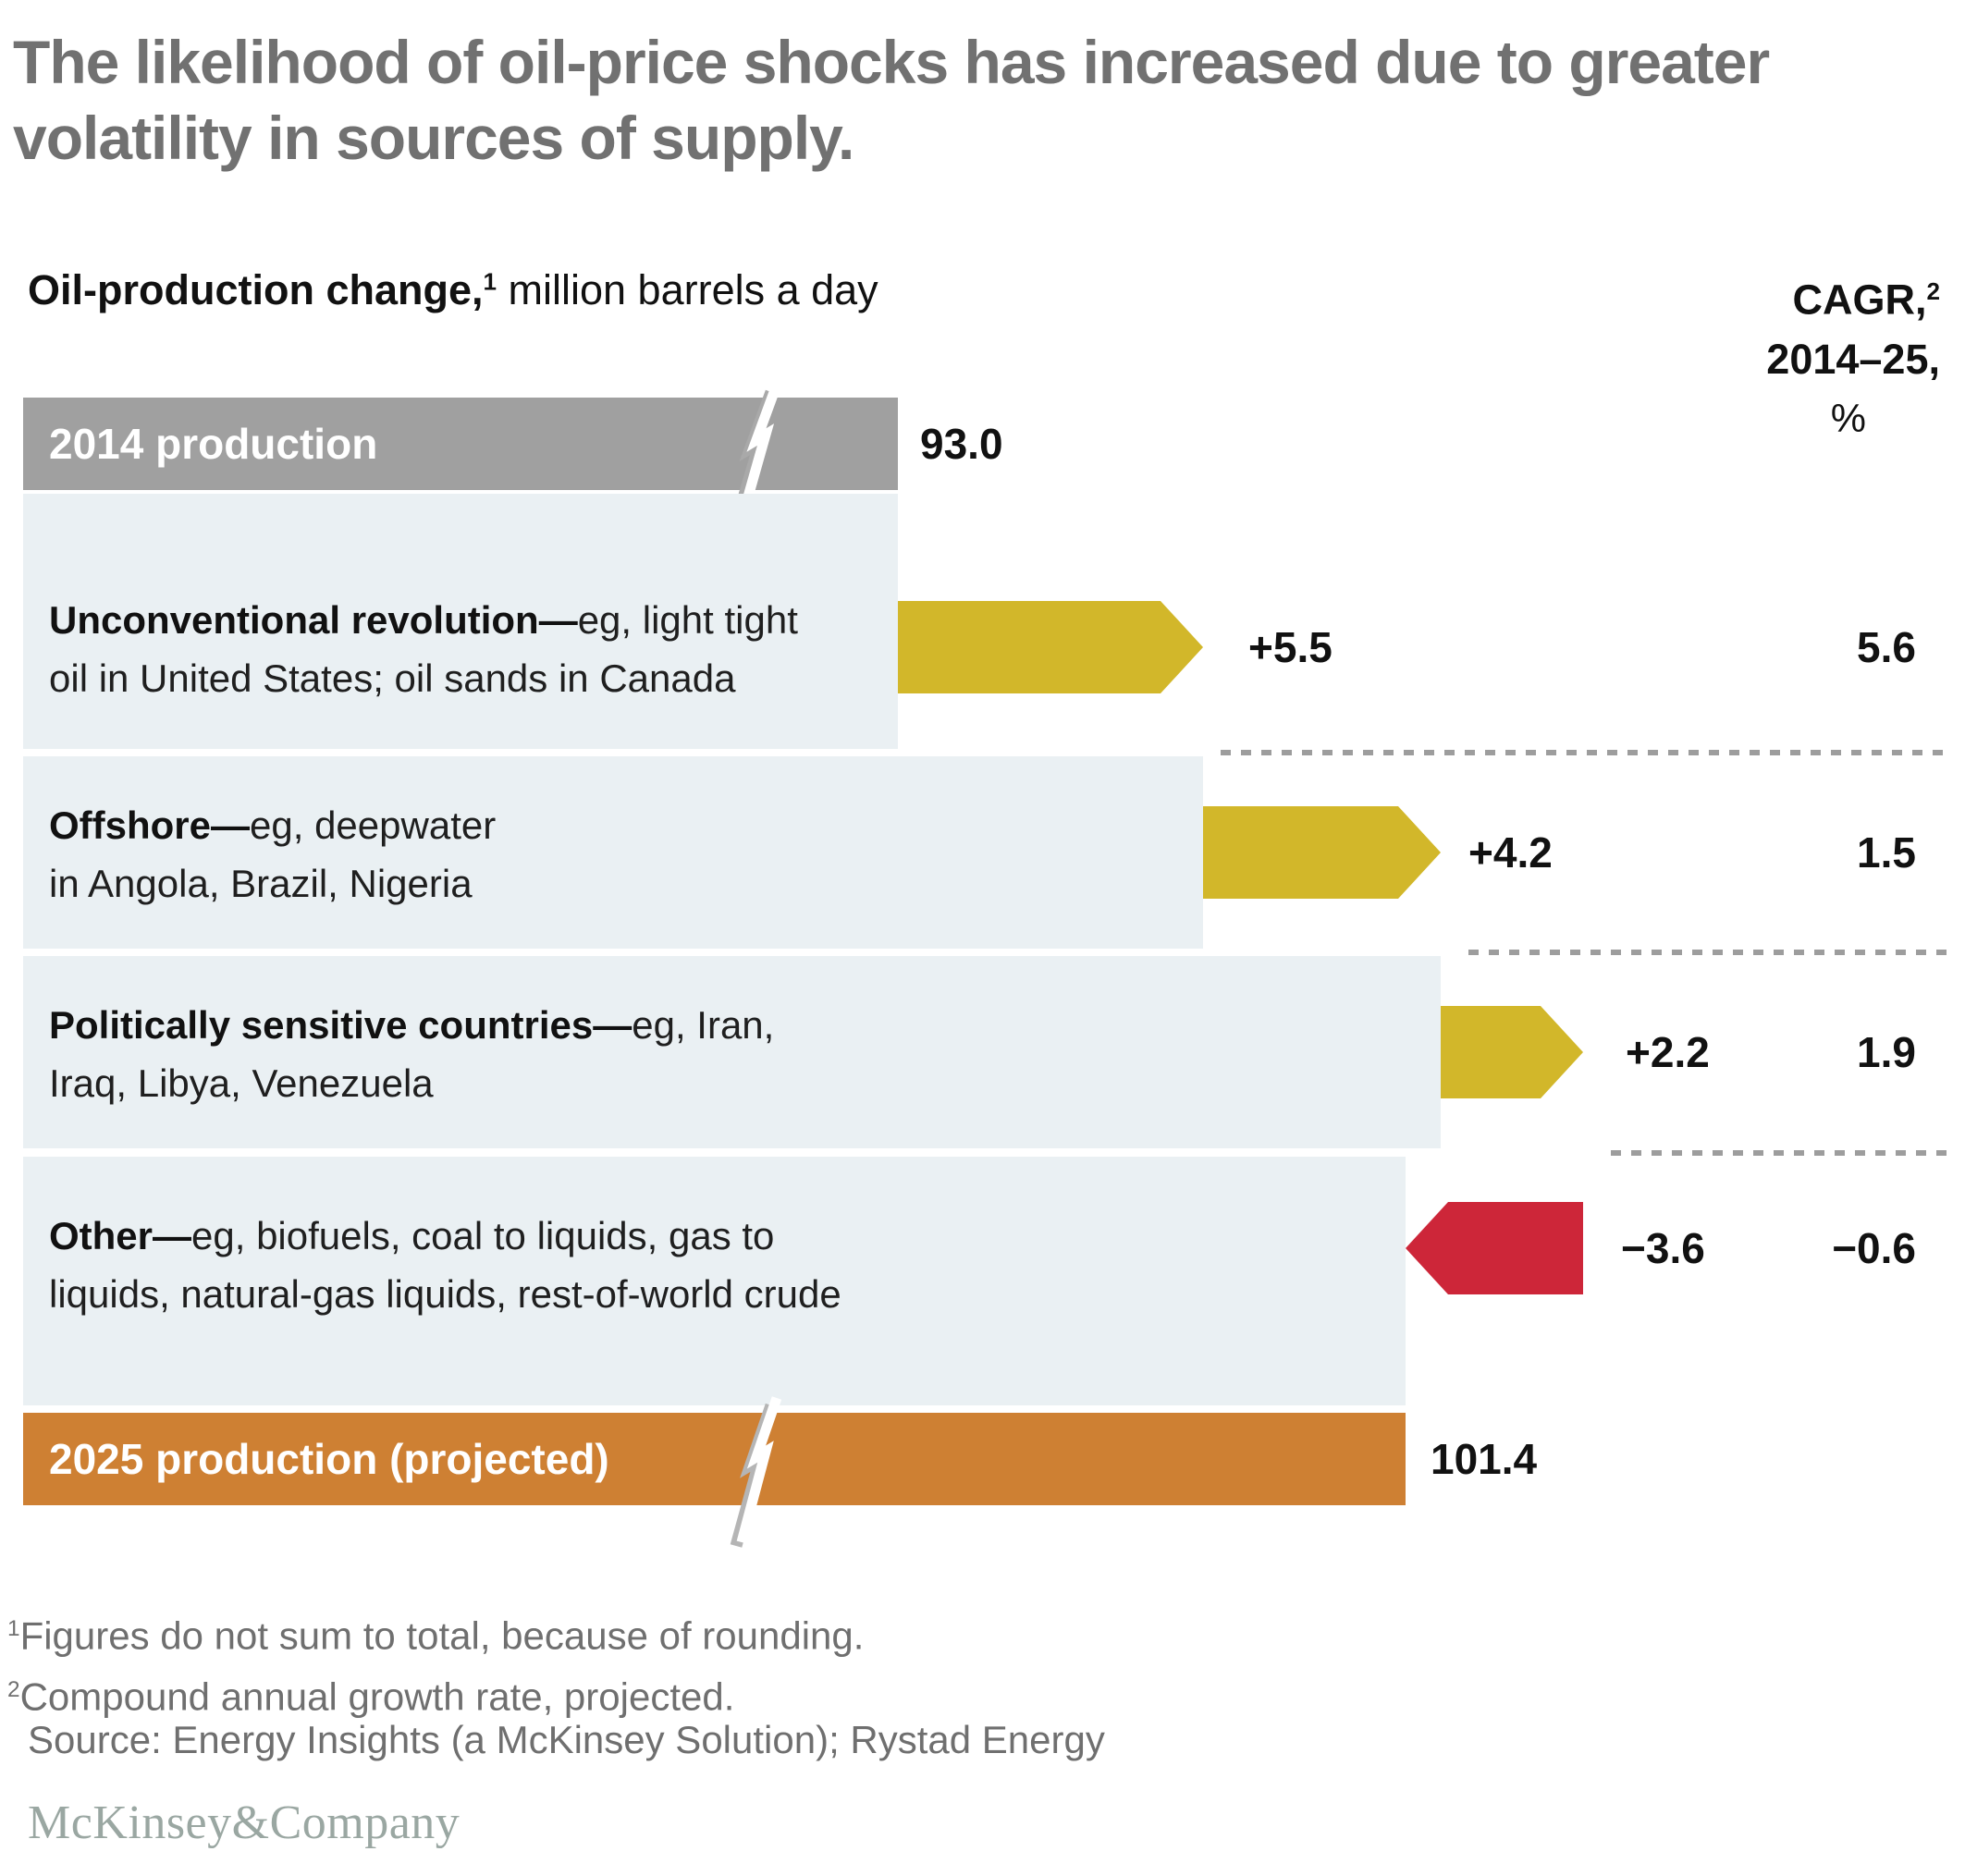 The height and width of the screenshot is (1876, 1965). I want to click on footnote-ref-2: 2, so click(1933, 291).